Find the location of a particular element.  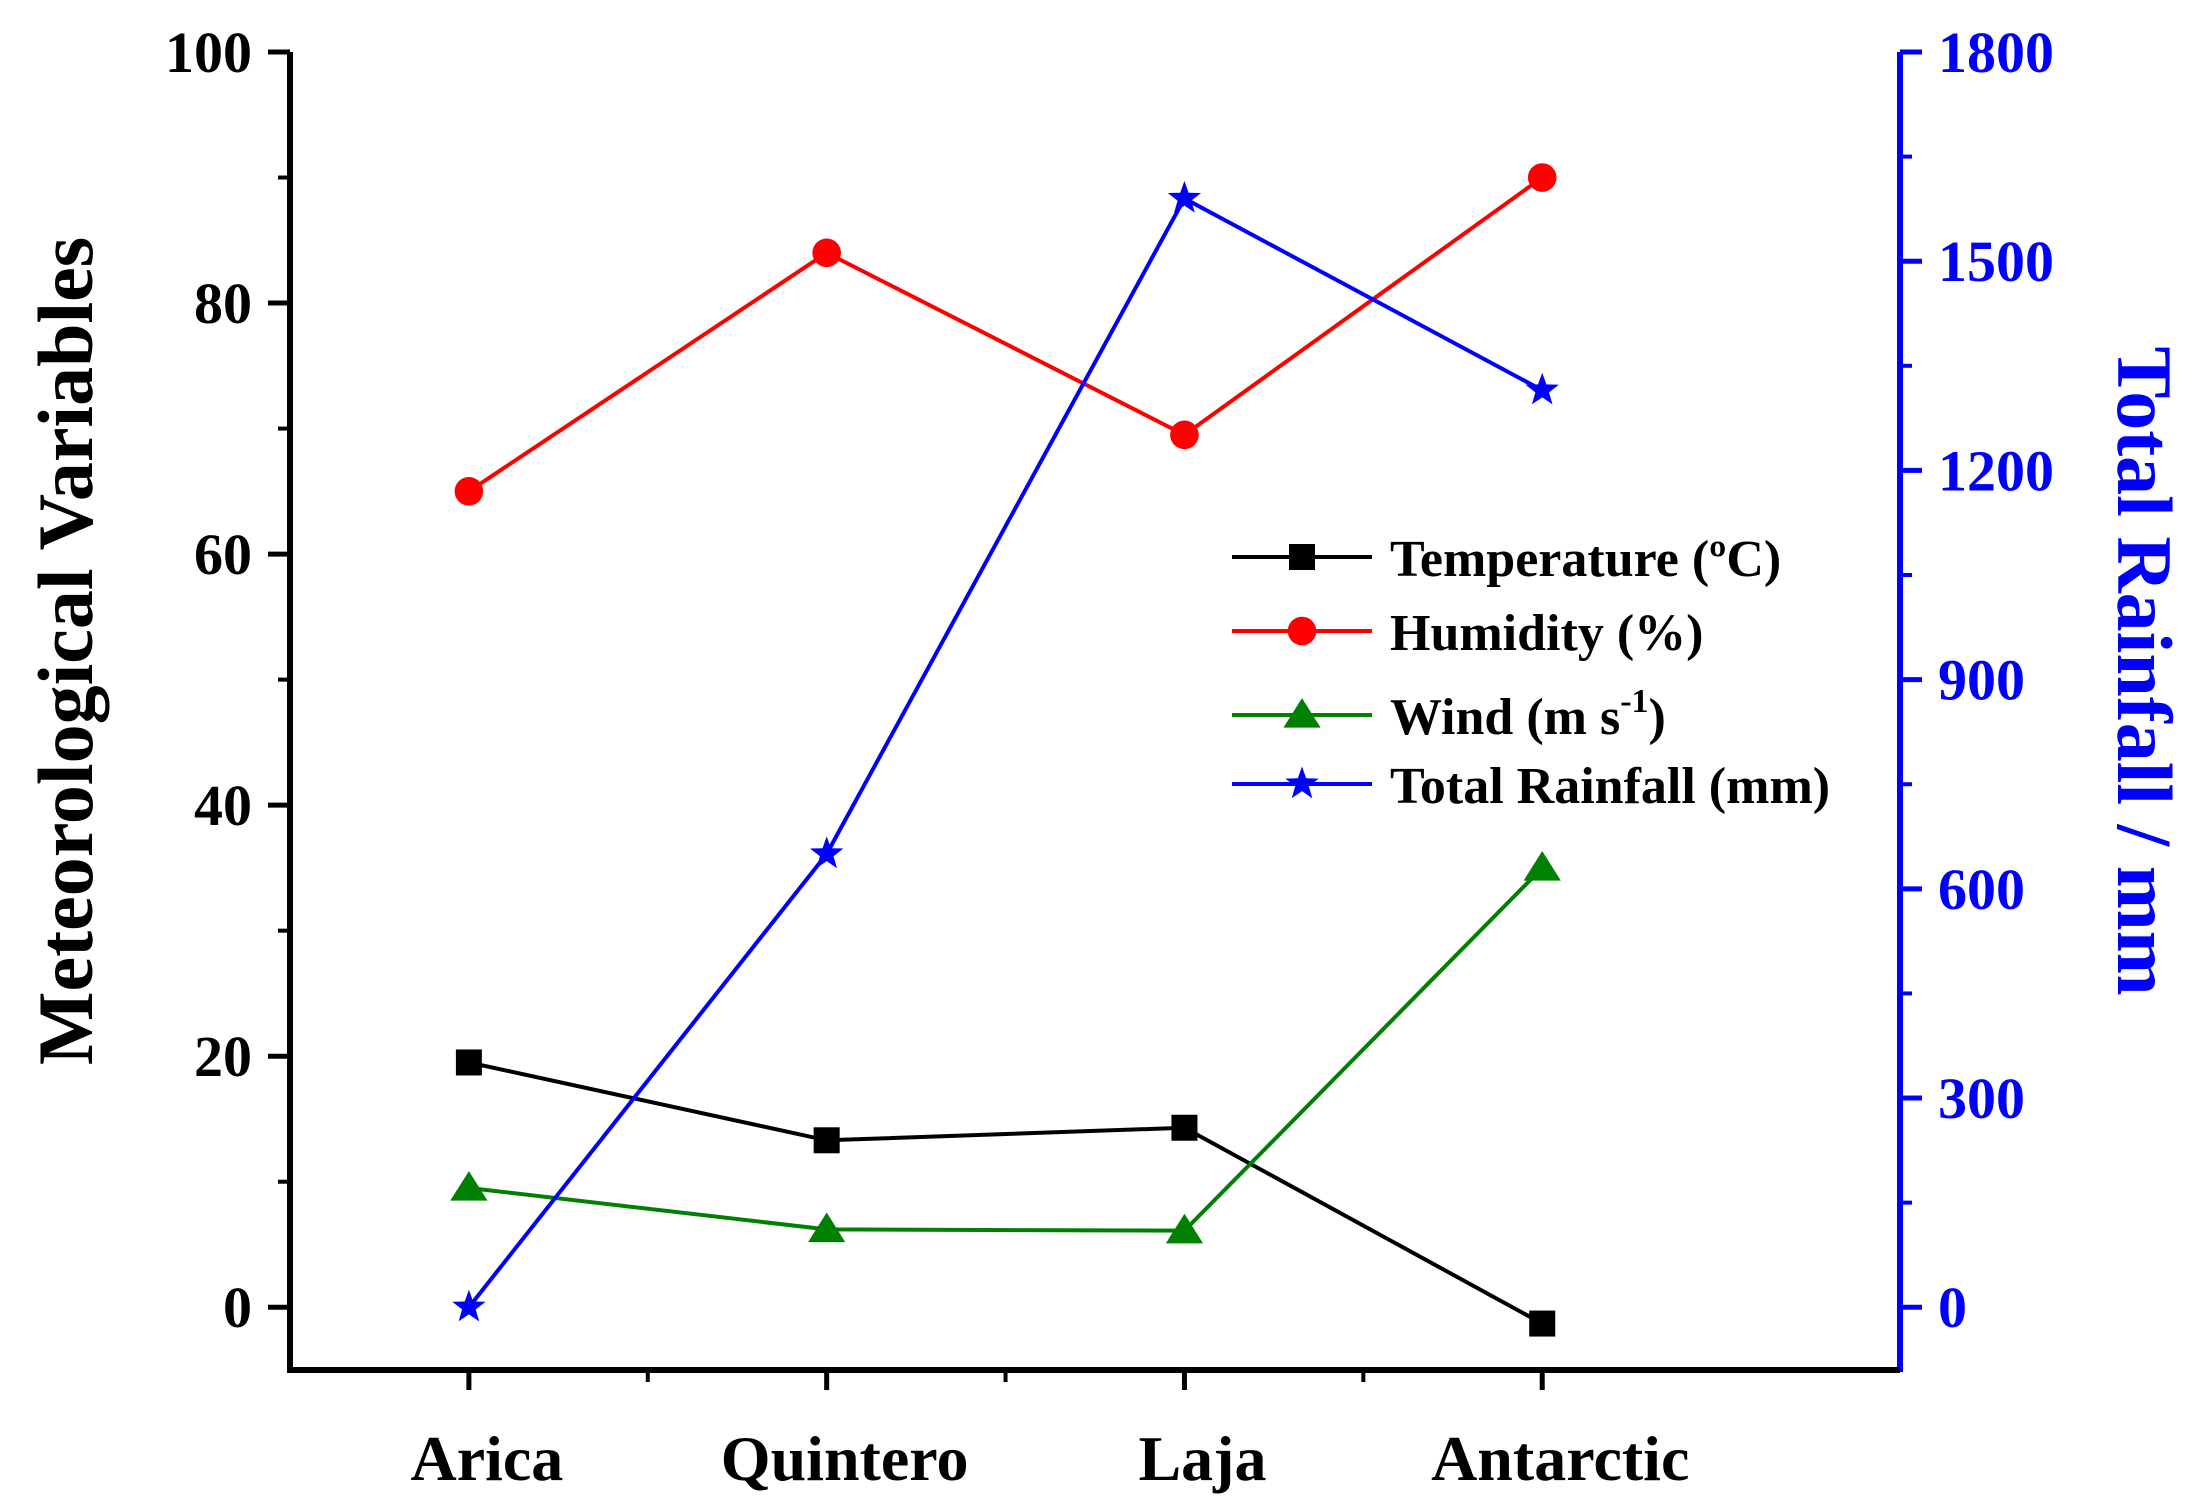

left-tick-label: 40 is located at coordinates (223, 805).